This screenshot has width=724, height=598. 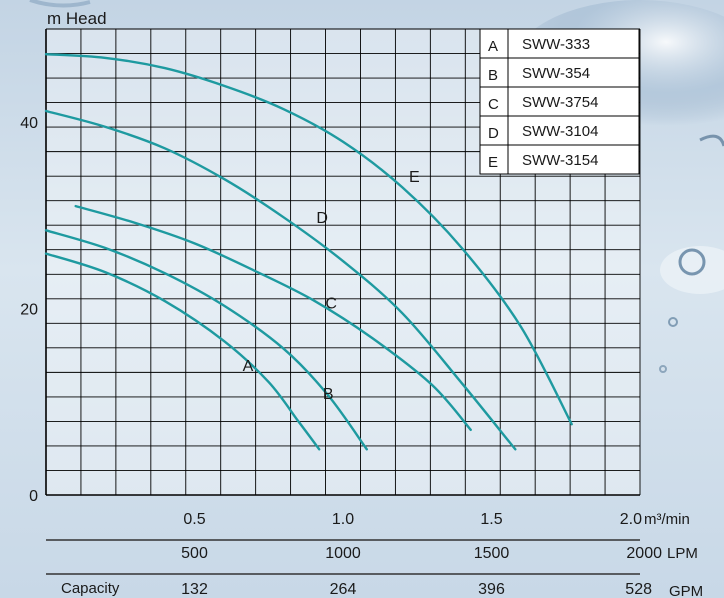 What do you see at coordinates (560, 131) in the screenshot?
I see `legend-model-name: SWW-3104` at bounding box center [560, 131].